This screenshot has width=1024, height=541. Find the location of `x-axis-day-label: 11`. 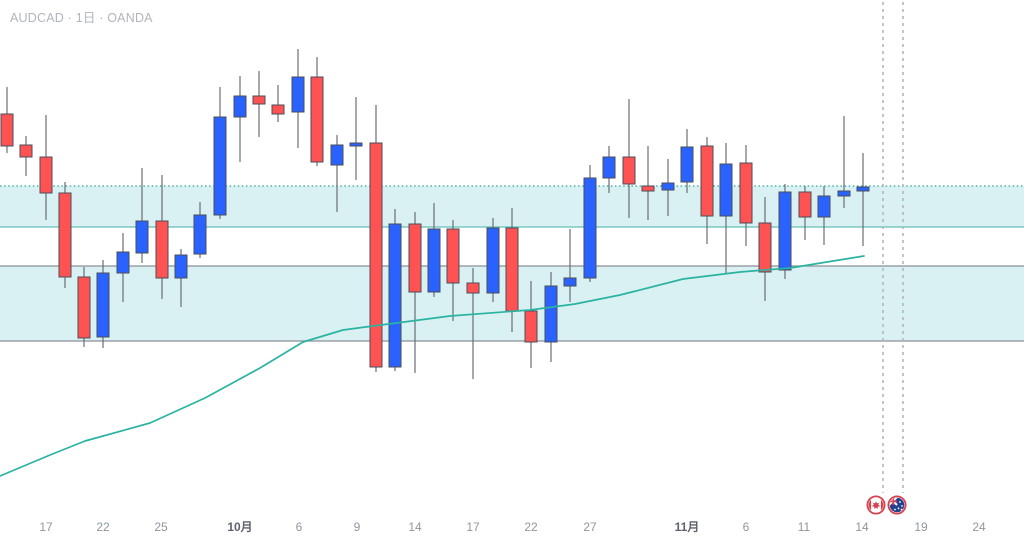

x-axis-day-label: 11 is located at coordinates (804, 527).